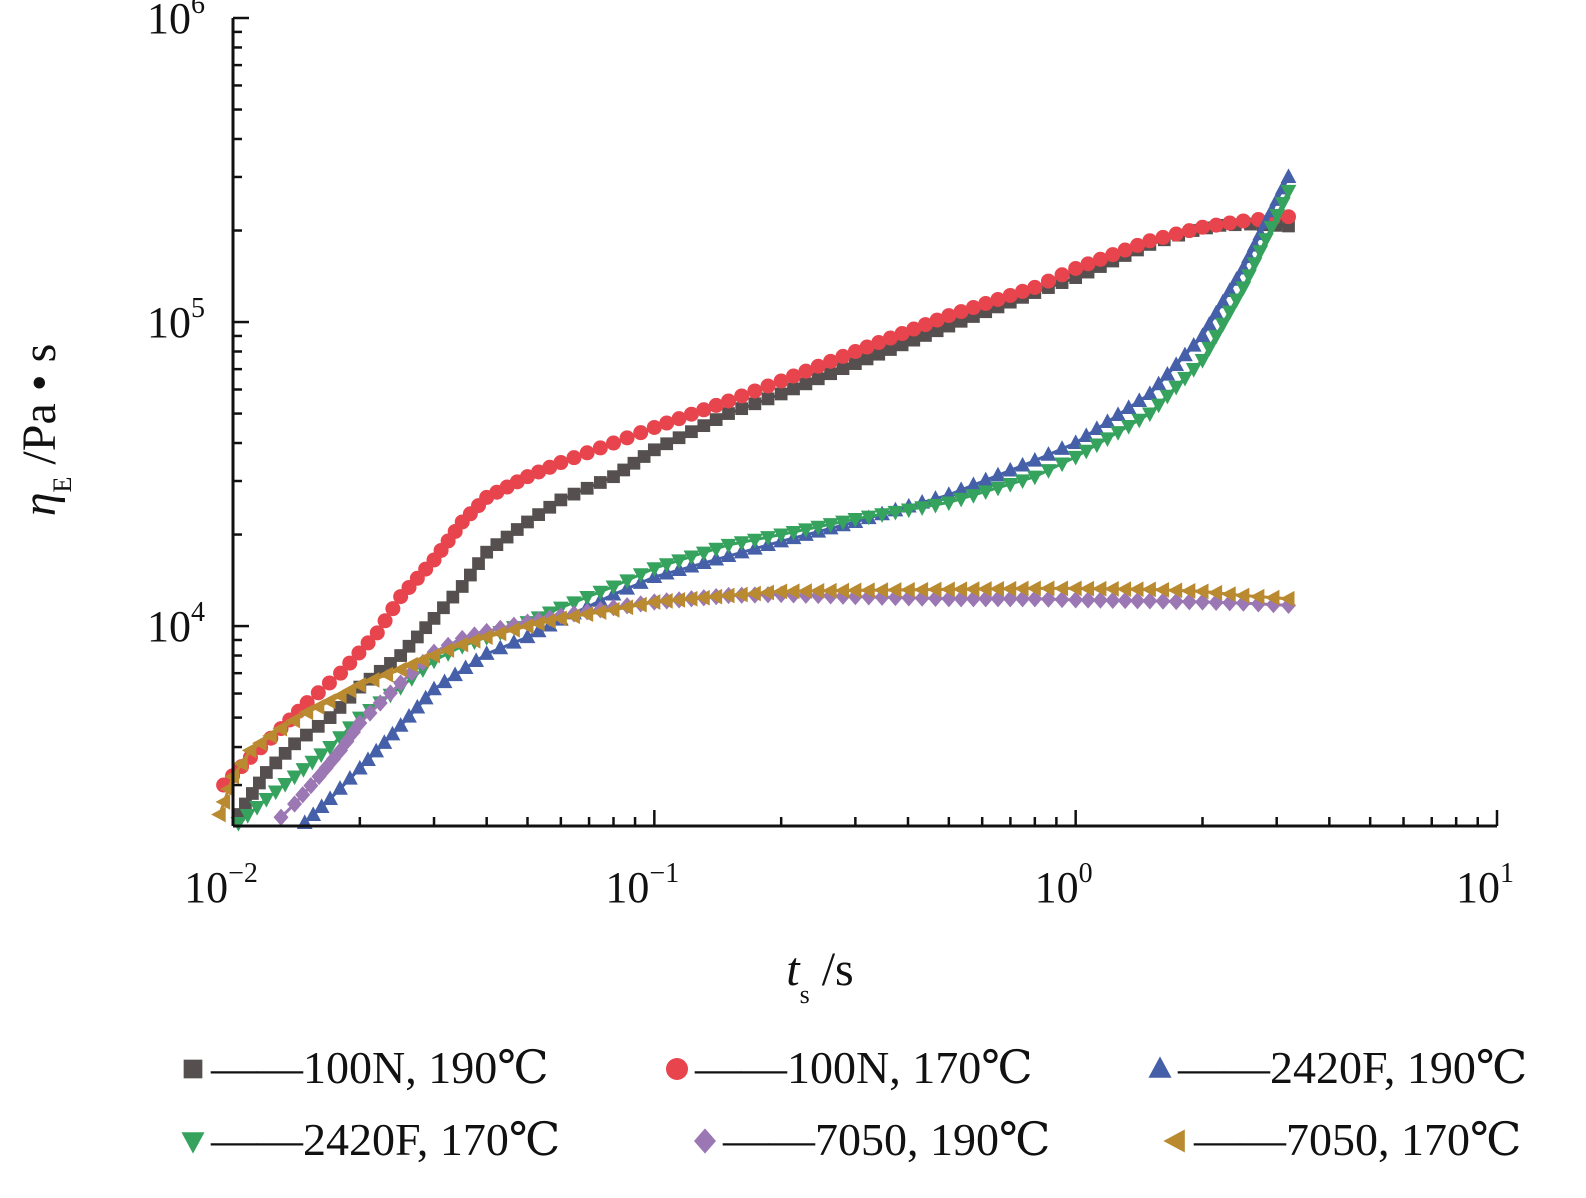 The height and width of the screenshot is (1198, 1586). Describe the element at coordinates (832, 969) in the screenshot. I see `x-axis-unit: /s` at that location.